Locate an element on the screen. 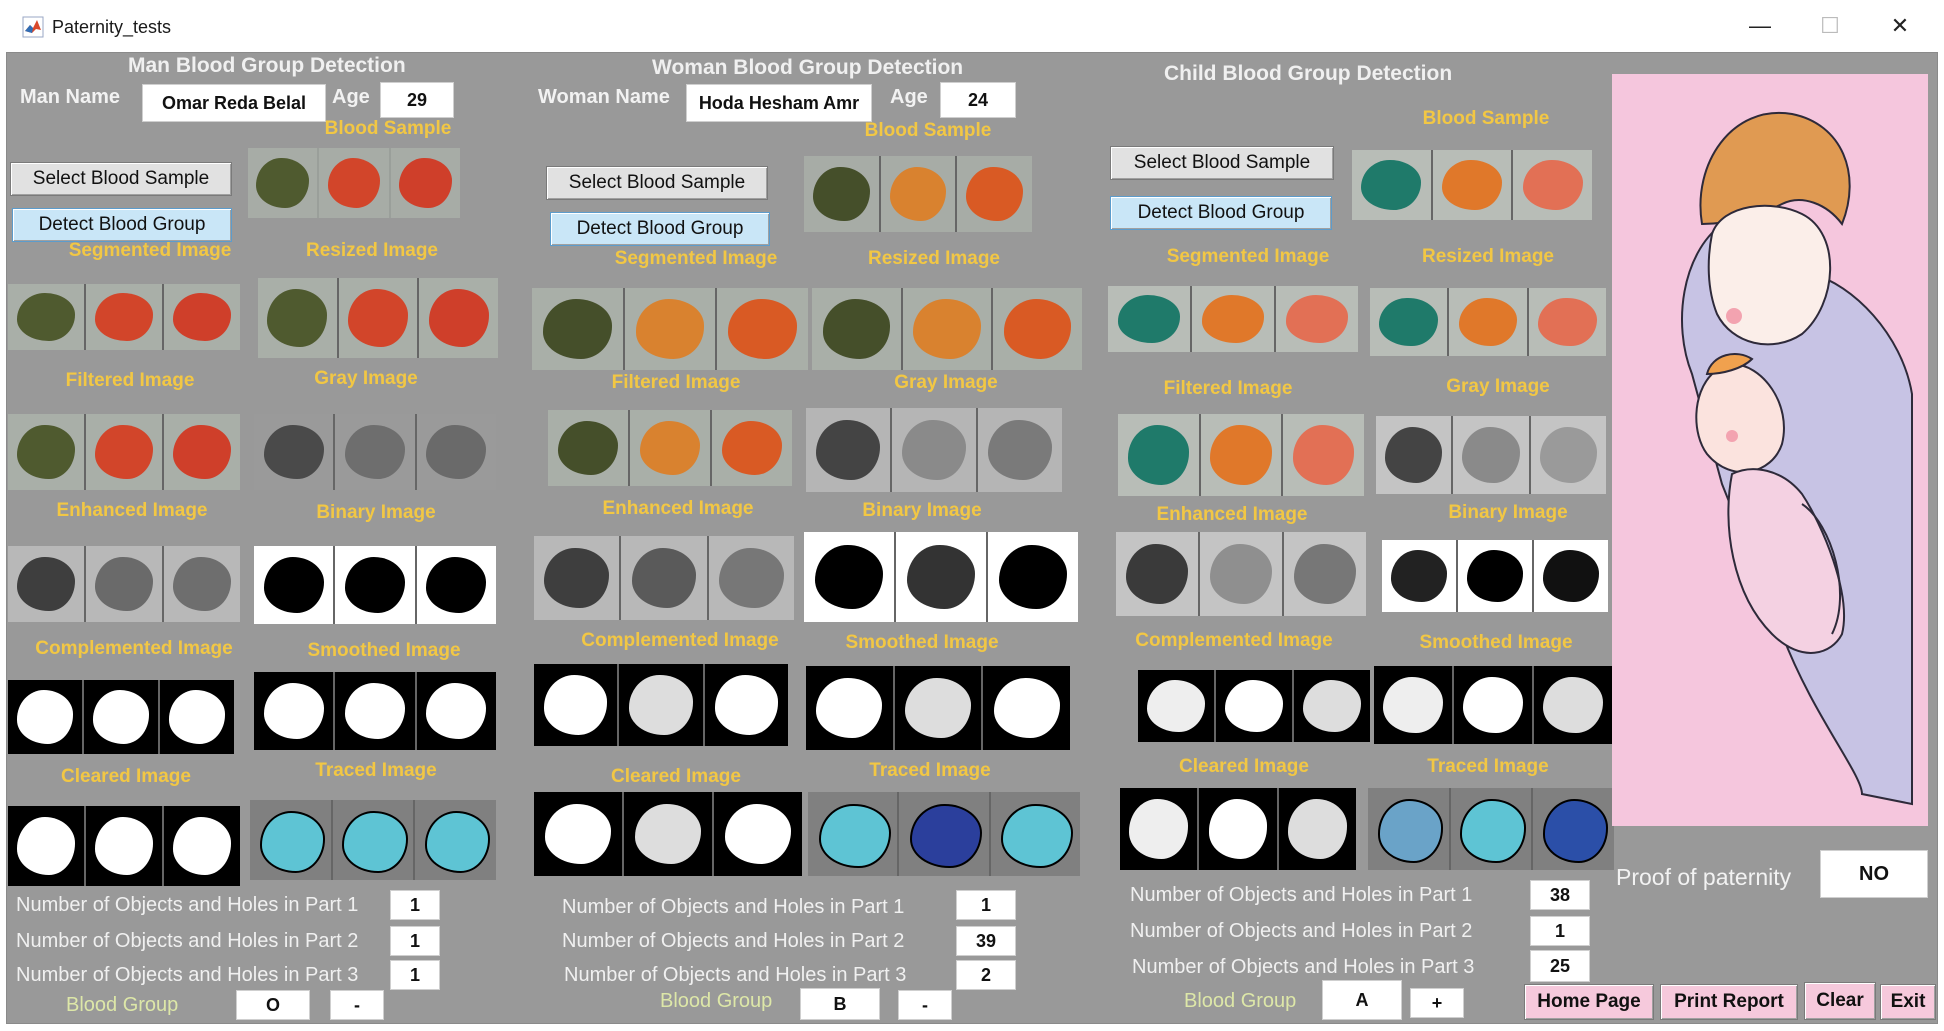 The height and width of the screenshot is (1031, 1944). man-segmented-label: Segmented Image is located at coordinates (150, 250).